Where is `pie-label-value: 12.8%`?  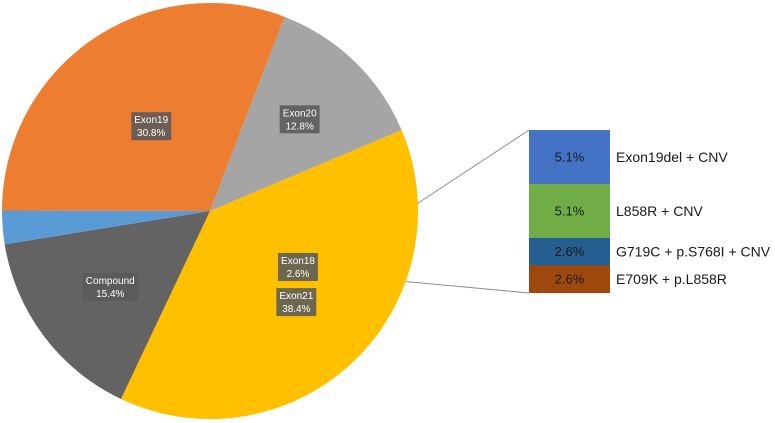 pie-label-value: 12.8% is located at coordinates (300, 126).